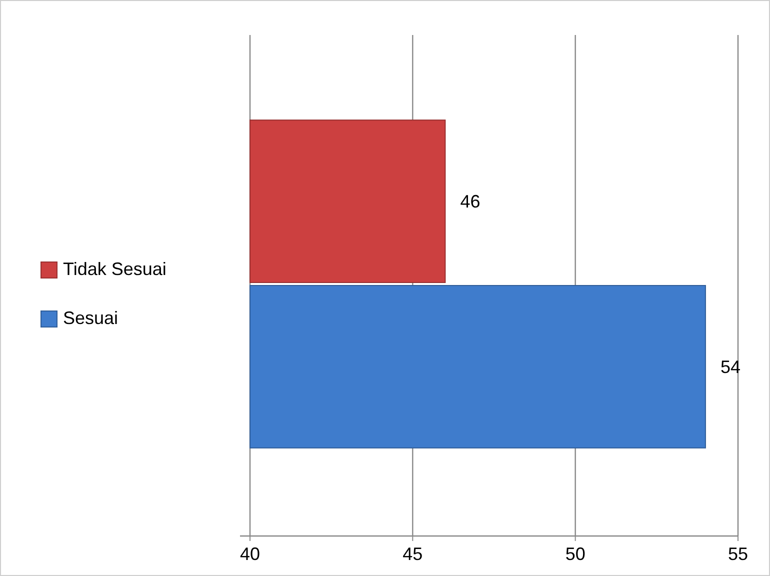  Describe the element at coordinates (114, 268) in the screenshot. I see `legend-label: Tidak Sesuai` at that location.